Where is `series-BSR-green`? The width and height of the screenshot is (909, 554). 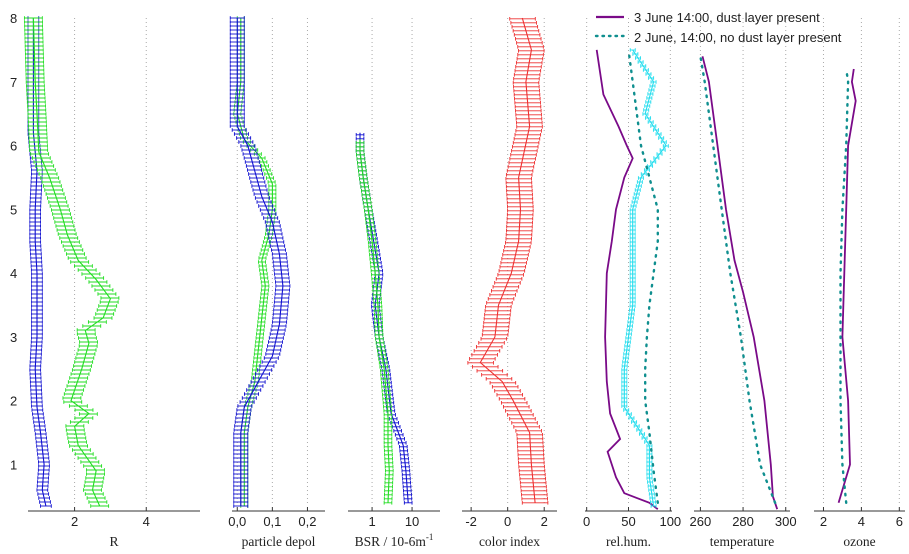 series-BSR-green is located at coordinates (374, 322).